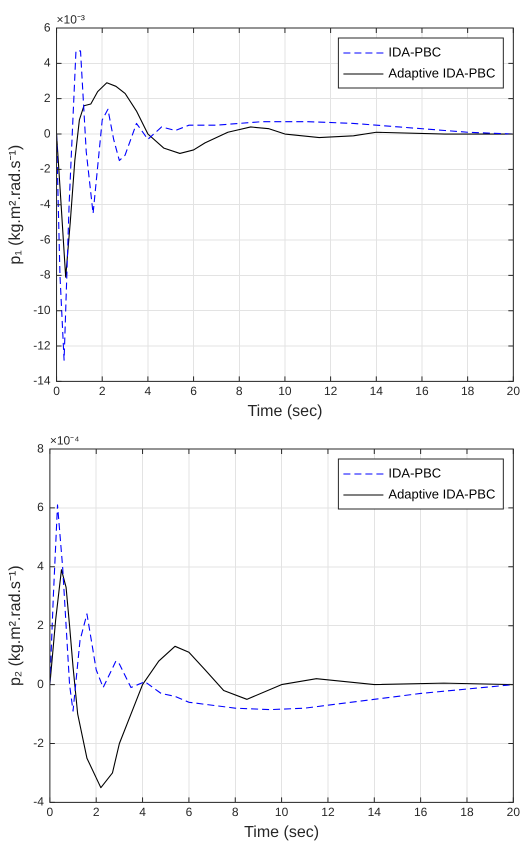 The width and height of the screenshot is (523, 843). I want to click on y-tick-label: -6, so click(45, 239).